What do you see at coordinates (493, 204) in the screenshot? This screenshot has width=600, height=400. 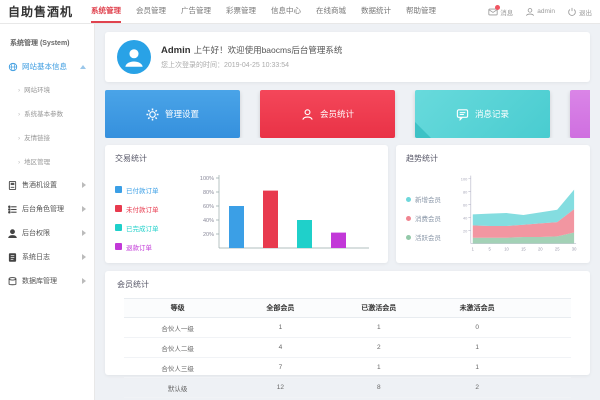 I see `trend-stats-panel: 趋势统计 新增会员 消费会员` at bounding box center [493, 204].